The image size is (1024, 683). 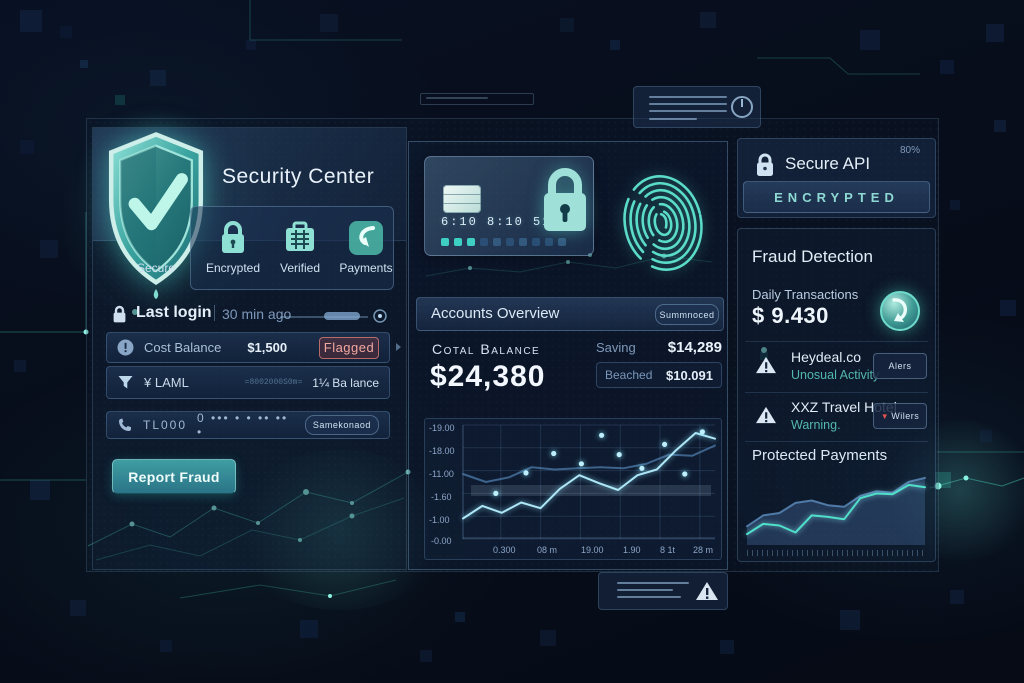 I want to click on row-label: TL000, so click(x=165, y=425).